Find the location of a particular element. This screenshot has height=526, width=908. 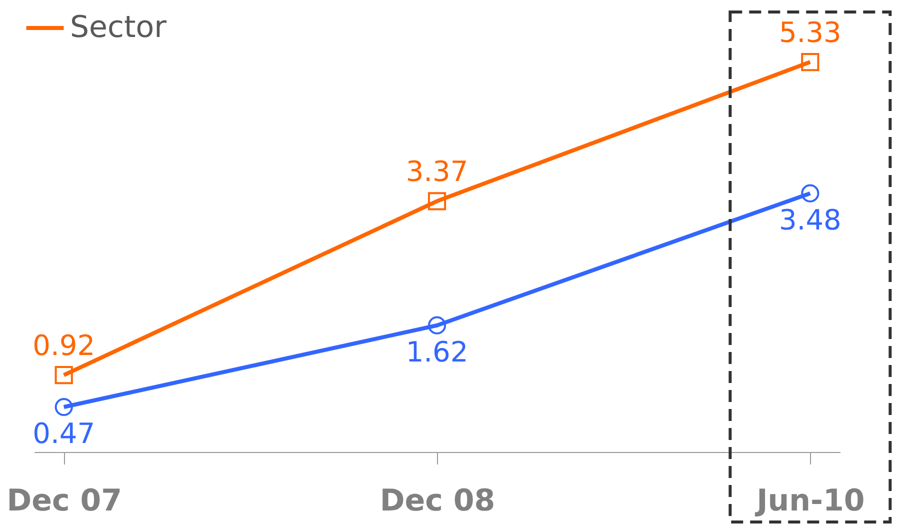

data-label: 3.37 is located at coordinates (437, 171).